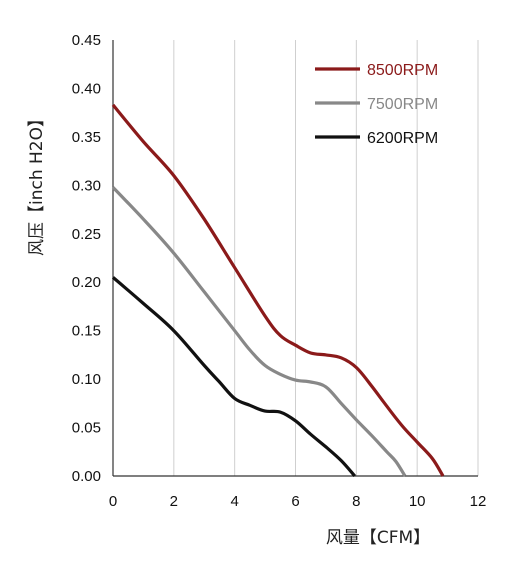 This screenshot has height=566, width=511. I want to click on x-tick-label: 4, so click(234, 501).